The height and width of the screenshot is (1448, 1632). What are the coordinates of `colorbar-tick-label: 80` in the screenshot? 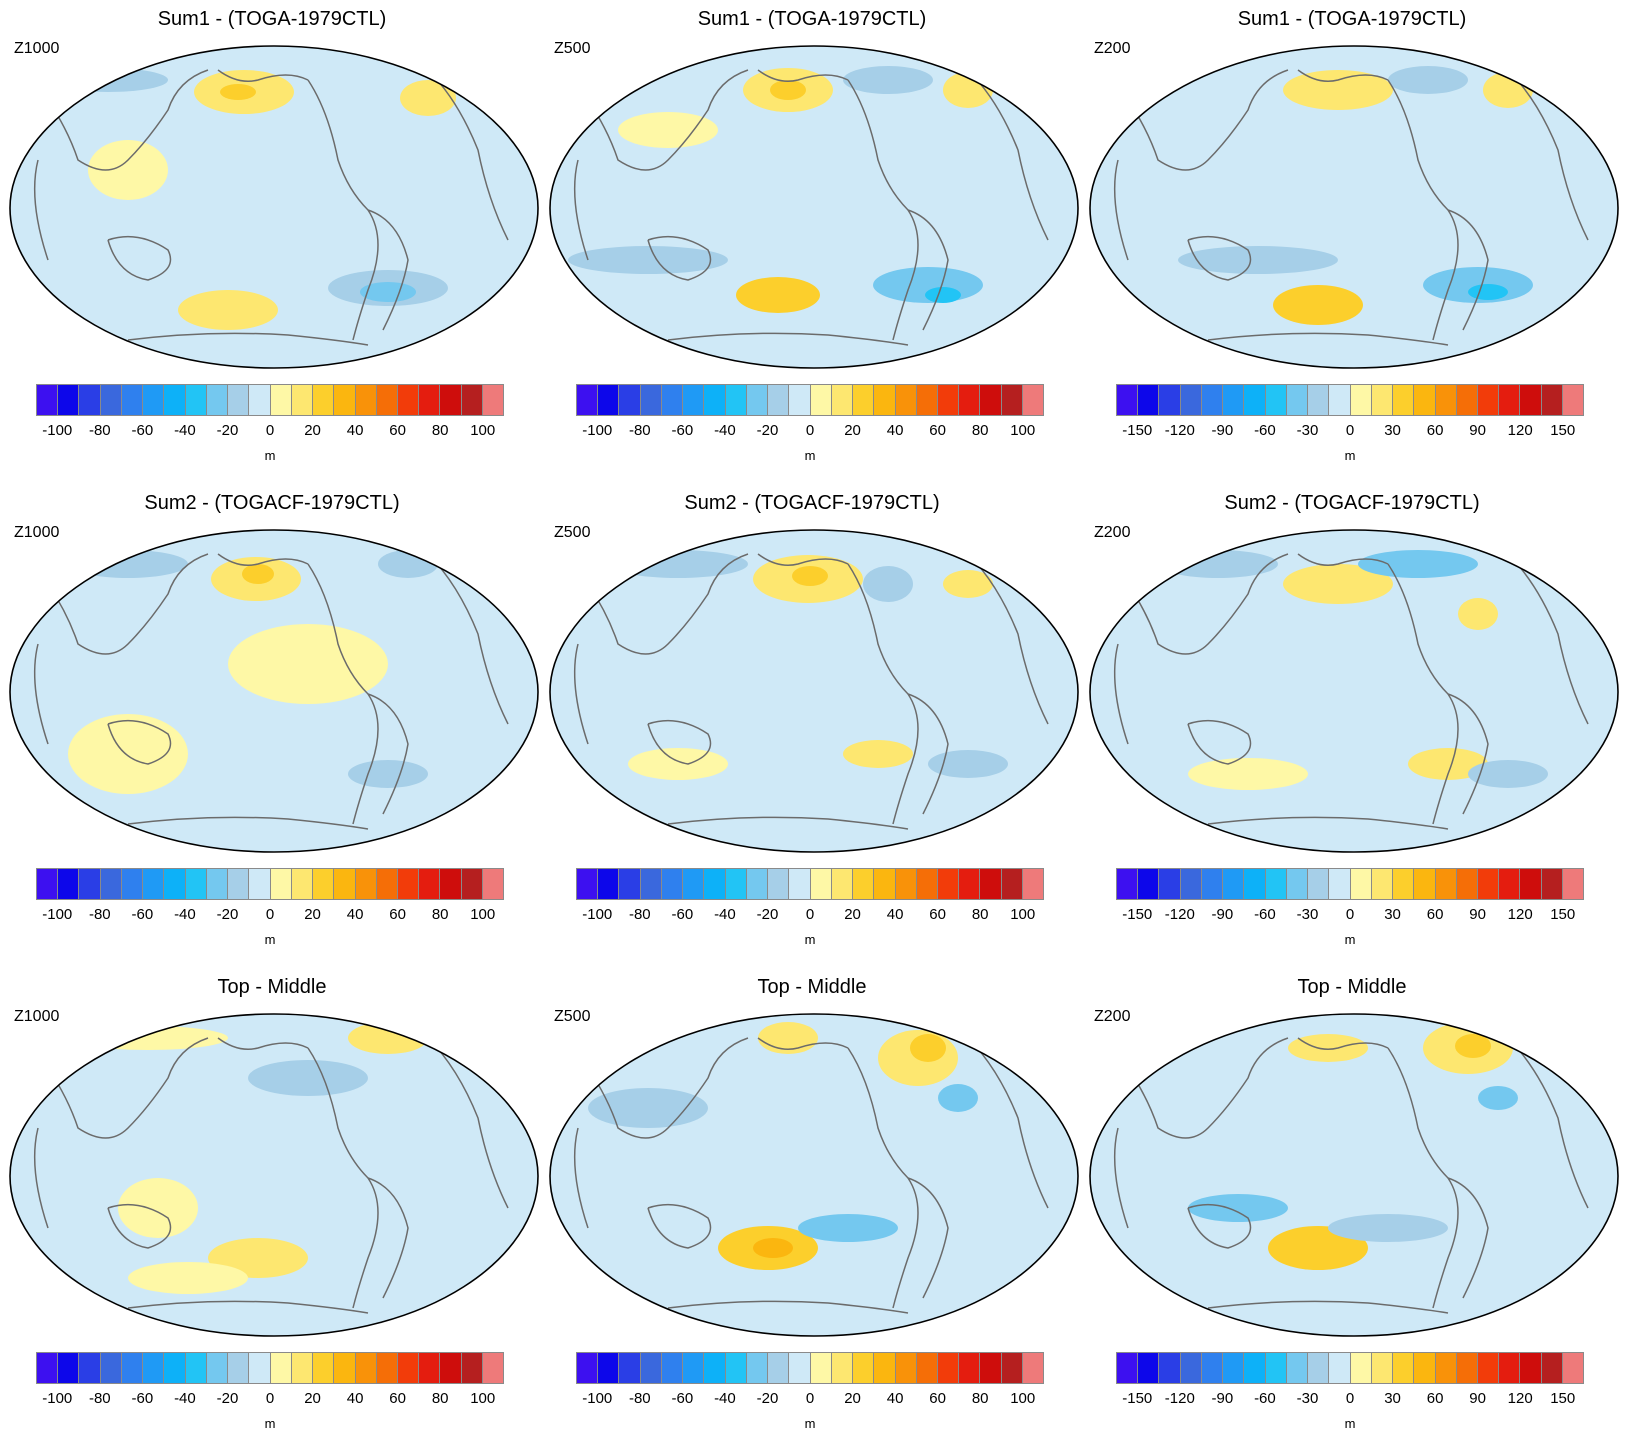 It's located at (980, 1398).